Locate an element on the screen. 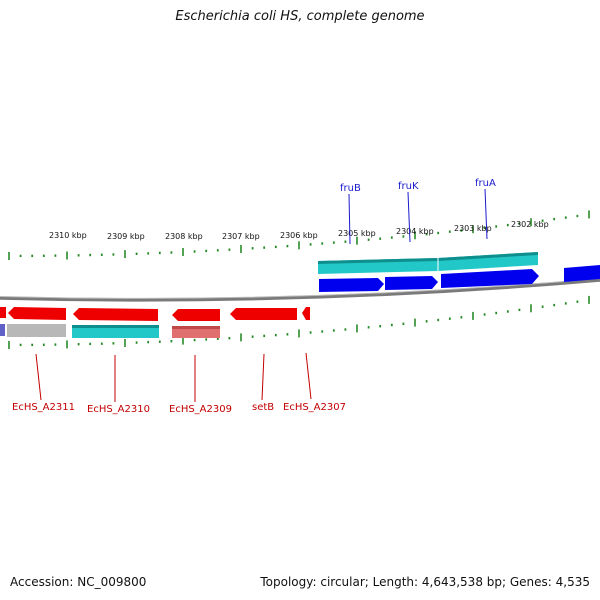  scale-label-2310: 2310 kbp is located at coordinates (68, 235).